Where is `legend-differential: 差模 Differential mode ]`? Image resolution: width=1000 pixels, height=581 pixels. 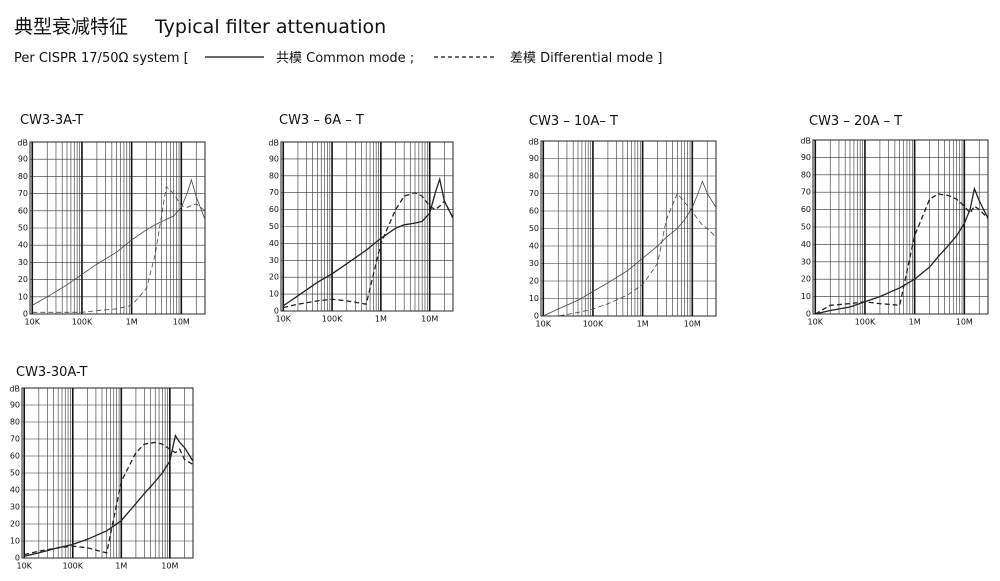
legend-differential: 差模 Differential mode ] is located at coordinates (586, 58).